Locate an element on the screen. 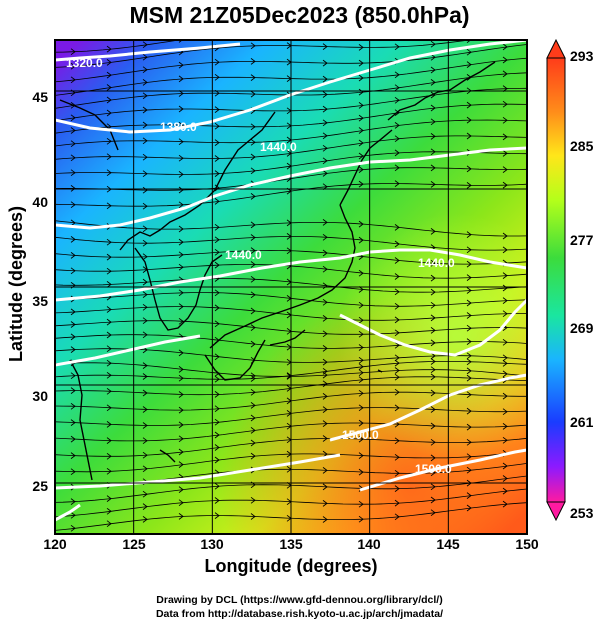 This screenshot has height=625, width=599. colorbar-label: 253 is located at coordinates (582, 513).